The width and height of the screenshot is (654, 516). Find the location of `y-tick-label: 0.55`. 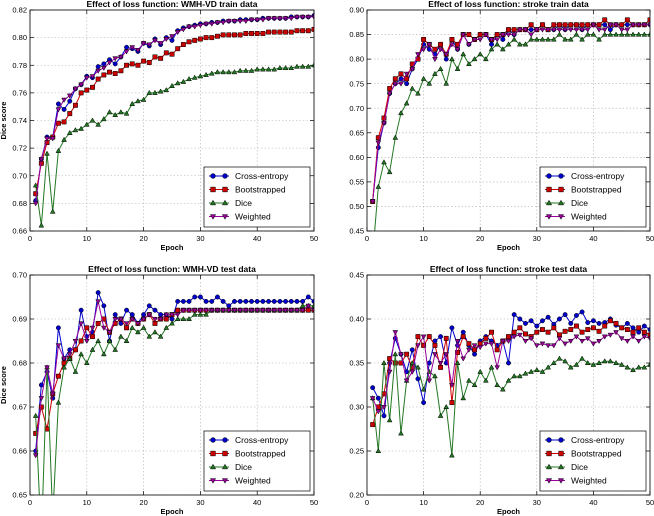

y-tick-label: 0.55 is located at coordinates (356, 181).